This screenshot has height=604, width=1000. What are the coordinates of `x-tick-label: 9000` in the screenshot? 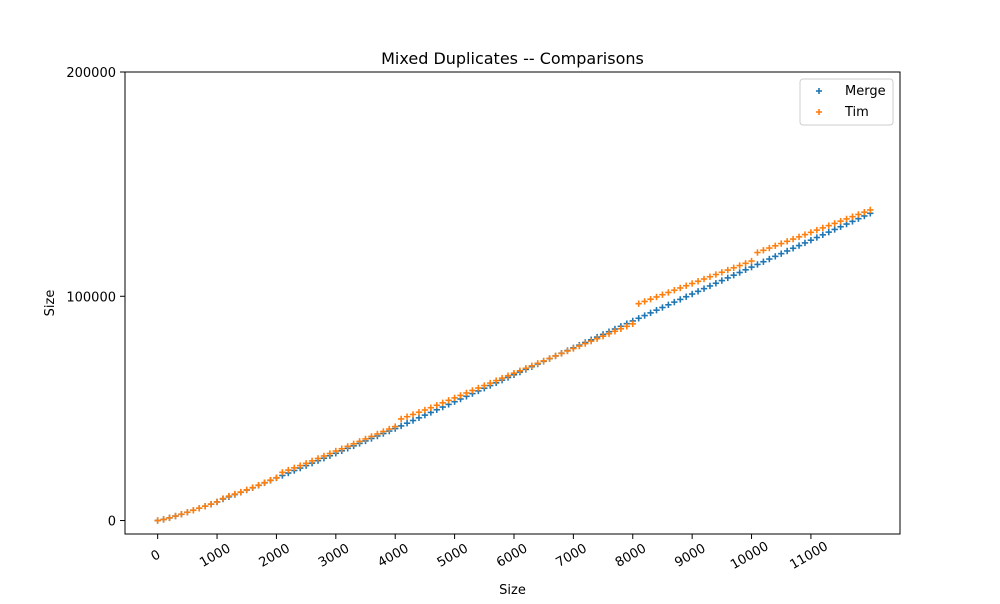 It's located at (690, 556).